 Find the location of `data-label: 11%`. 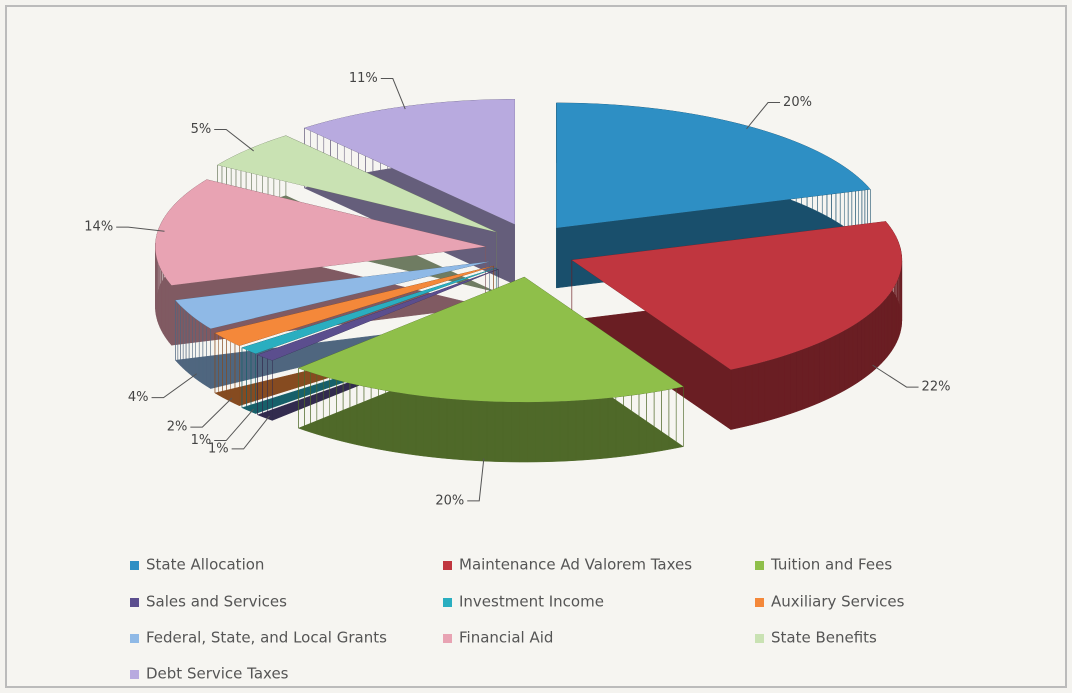

data-label: 11% is located at coordinates (363, 78).